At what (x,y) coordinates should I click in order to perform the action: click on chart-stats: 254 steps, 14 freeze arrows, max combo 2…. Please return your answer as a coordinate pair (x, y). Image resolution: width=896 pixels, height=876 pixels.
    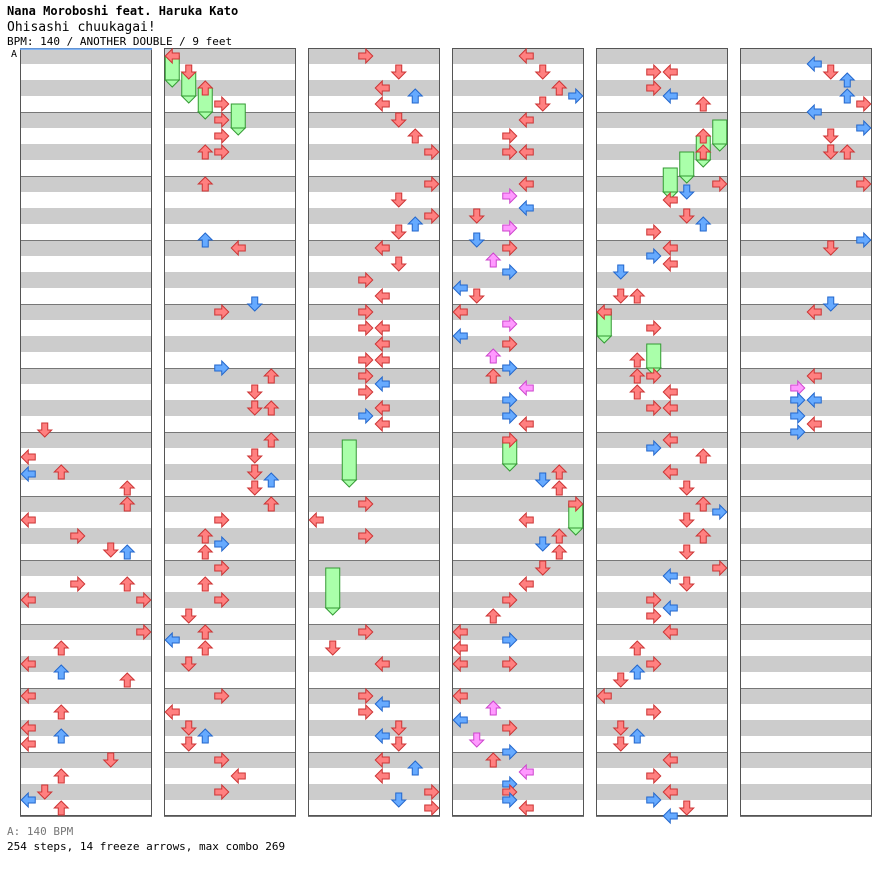
    Looking at the image, I should click on (146, 846).